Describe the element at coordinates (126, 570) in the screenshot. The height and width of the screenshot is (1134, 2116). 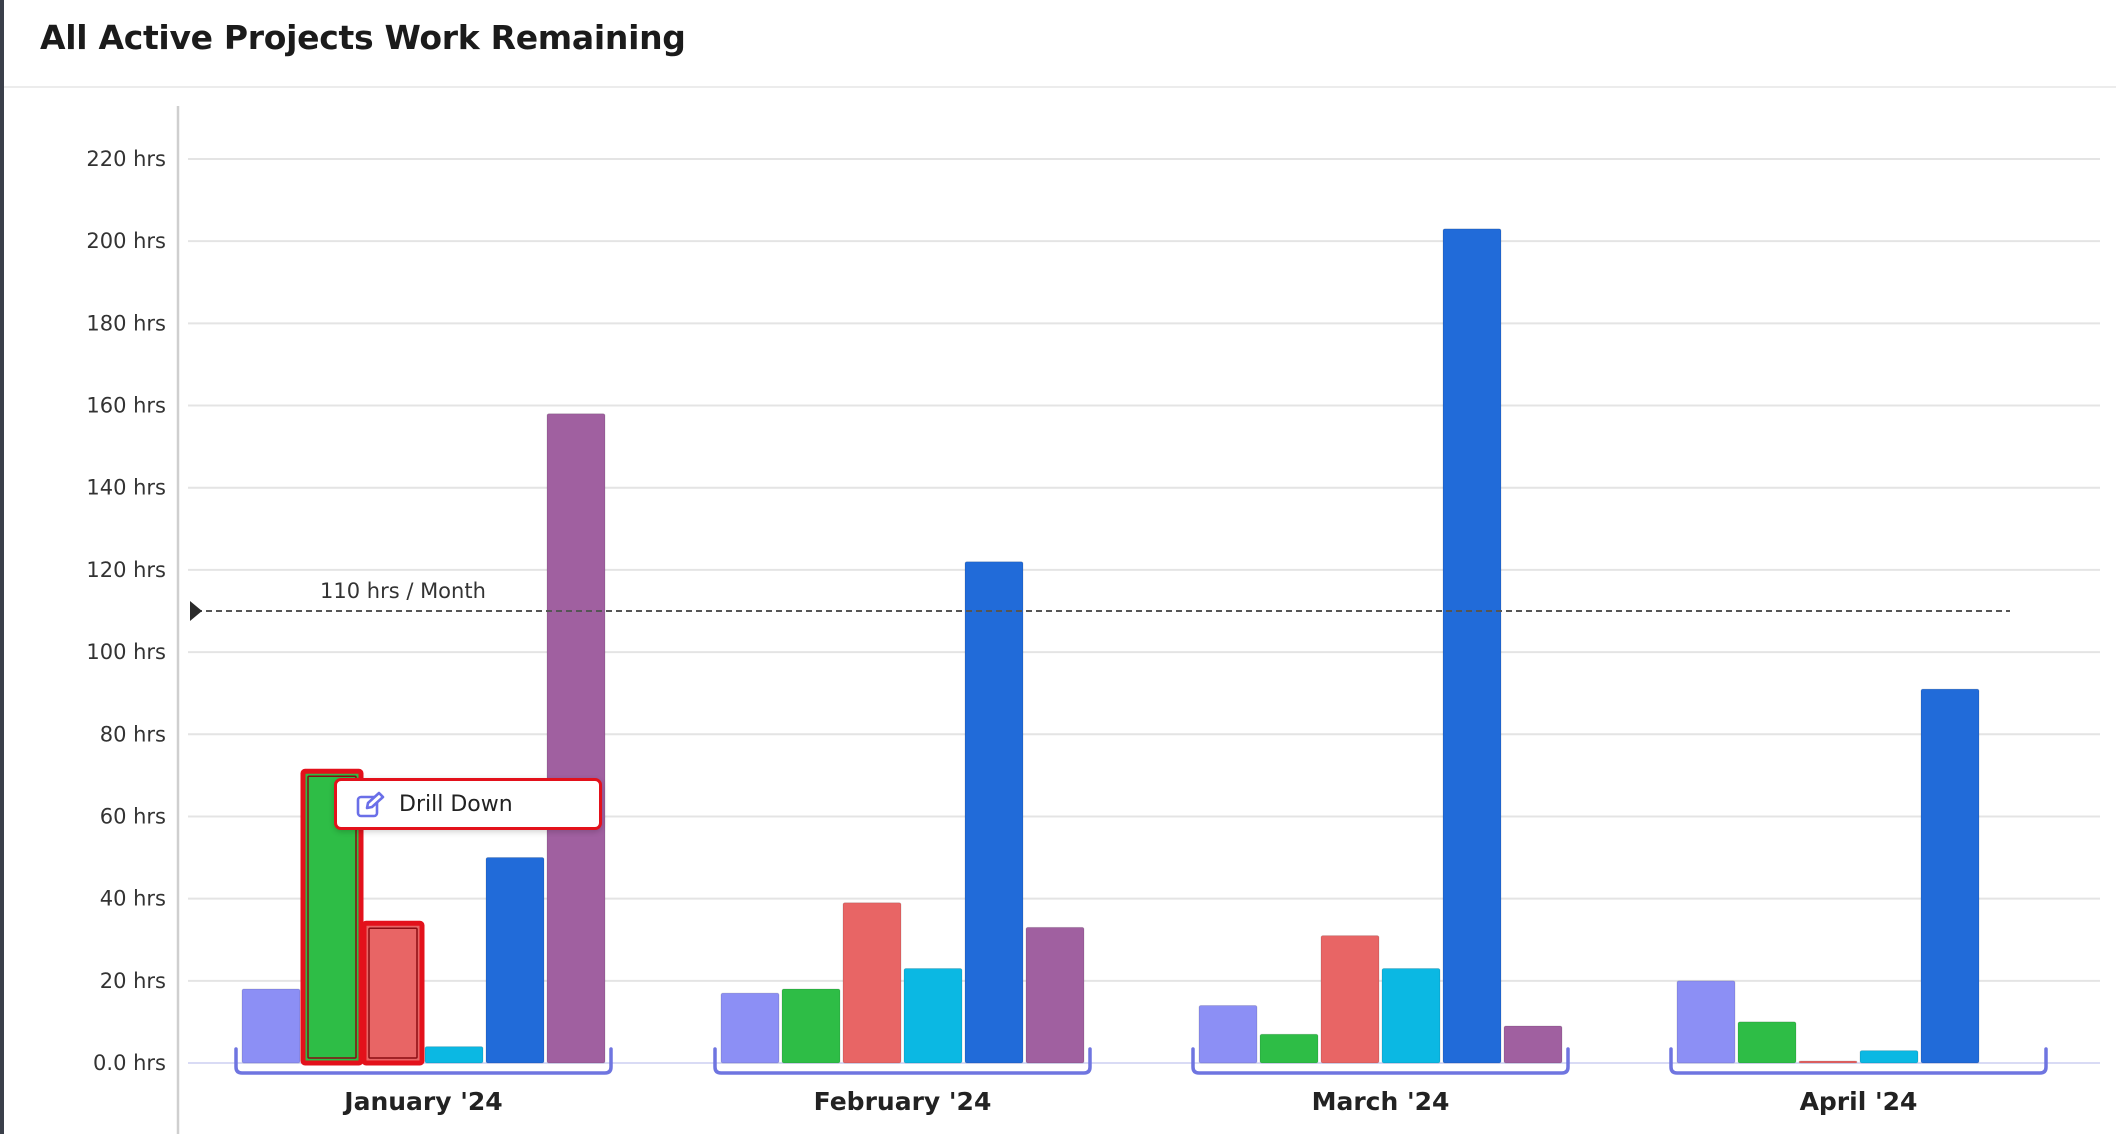
I see `y-tick-label: 120 hrs` at that location.